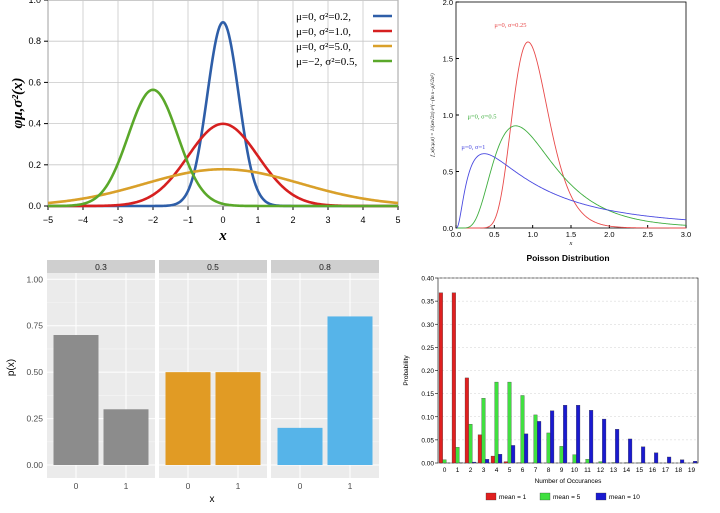 The image size is (720, 513). I want to click on x-tick-label: 10, so click(575, 470).